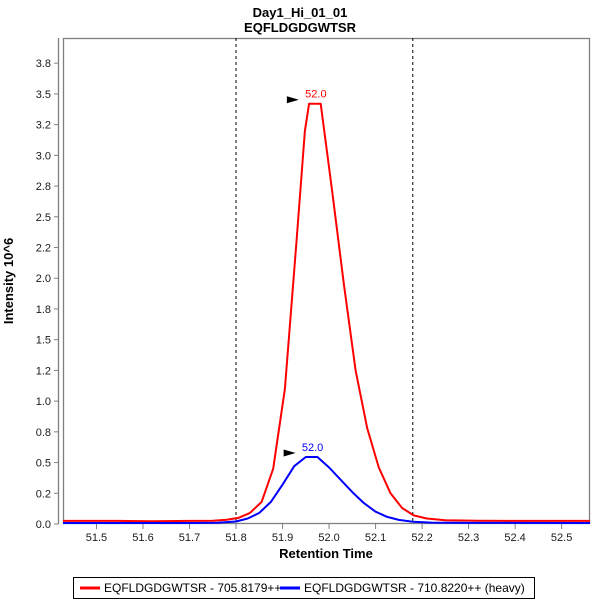 The width and height of the screenshot is (600, 600). I want to click on y-tick-label: 0.5, so click(43, 464).